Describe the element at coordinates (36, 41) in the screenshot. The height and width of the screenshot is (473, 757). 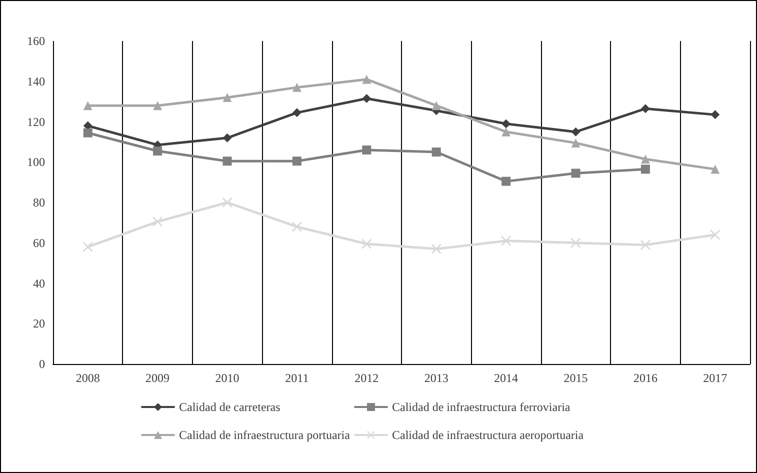
I see `y-tick-label: 160` at that location.